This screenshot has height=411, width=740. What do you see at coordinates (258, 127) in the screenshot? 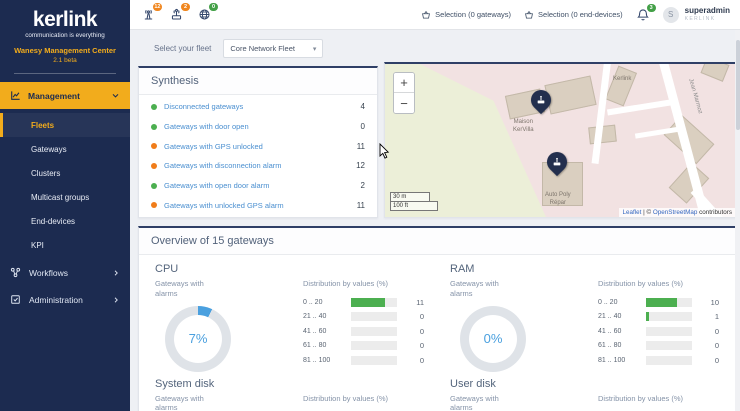
I see `synthesis-row: Gateways with door open 0` at bounding box center [258, 127].